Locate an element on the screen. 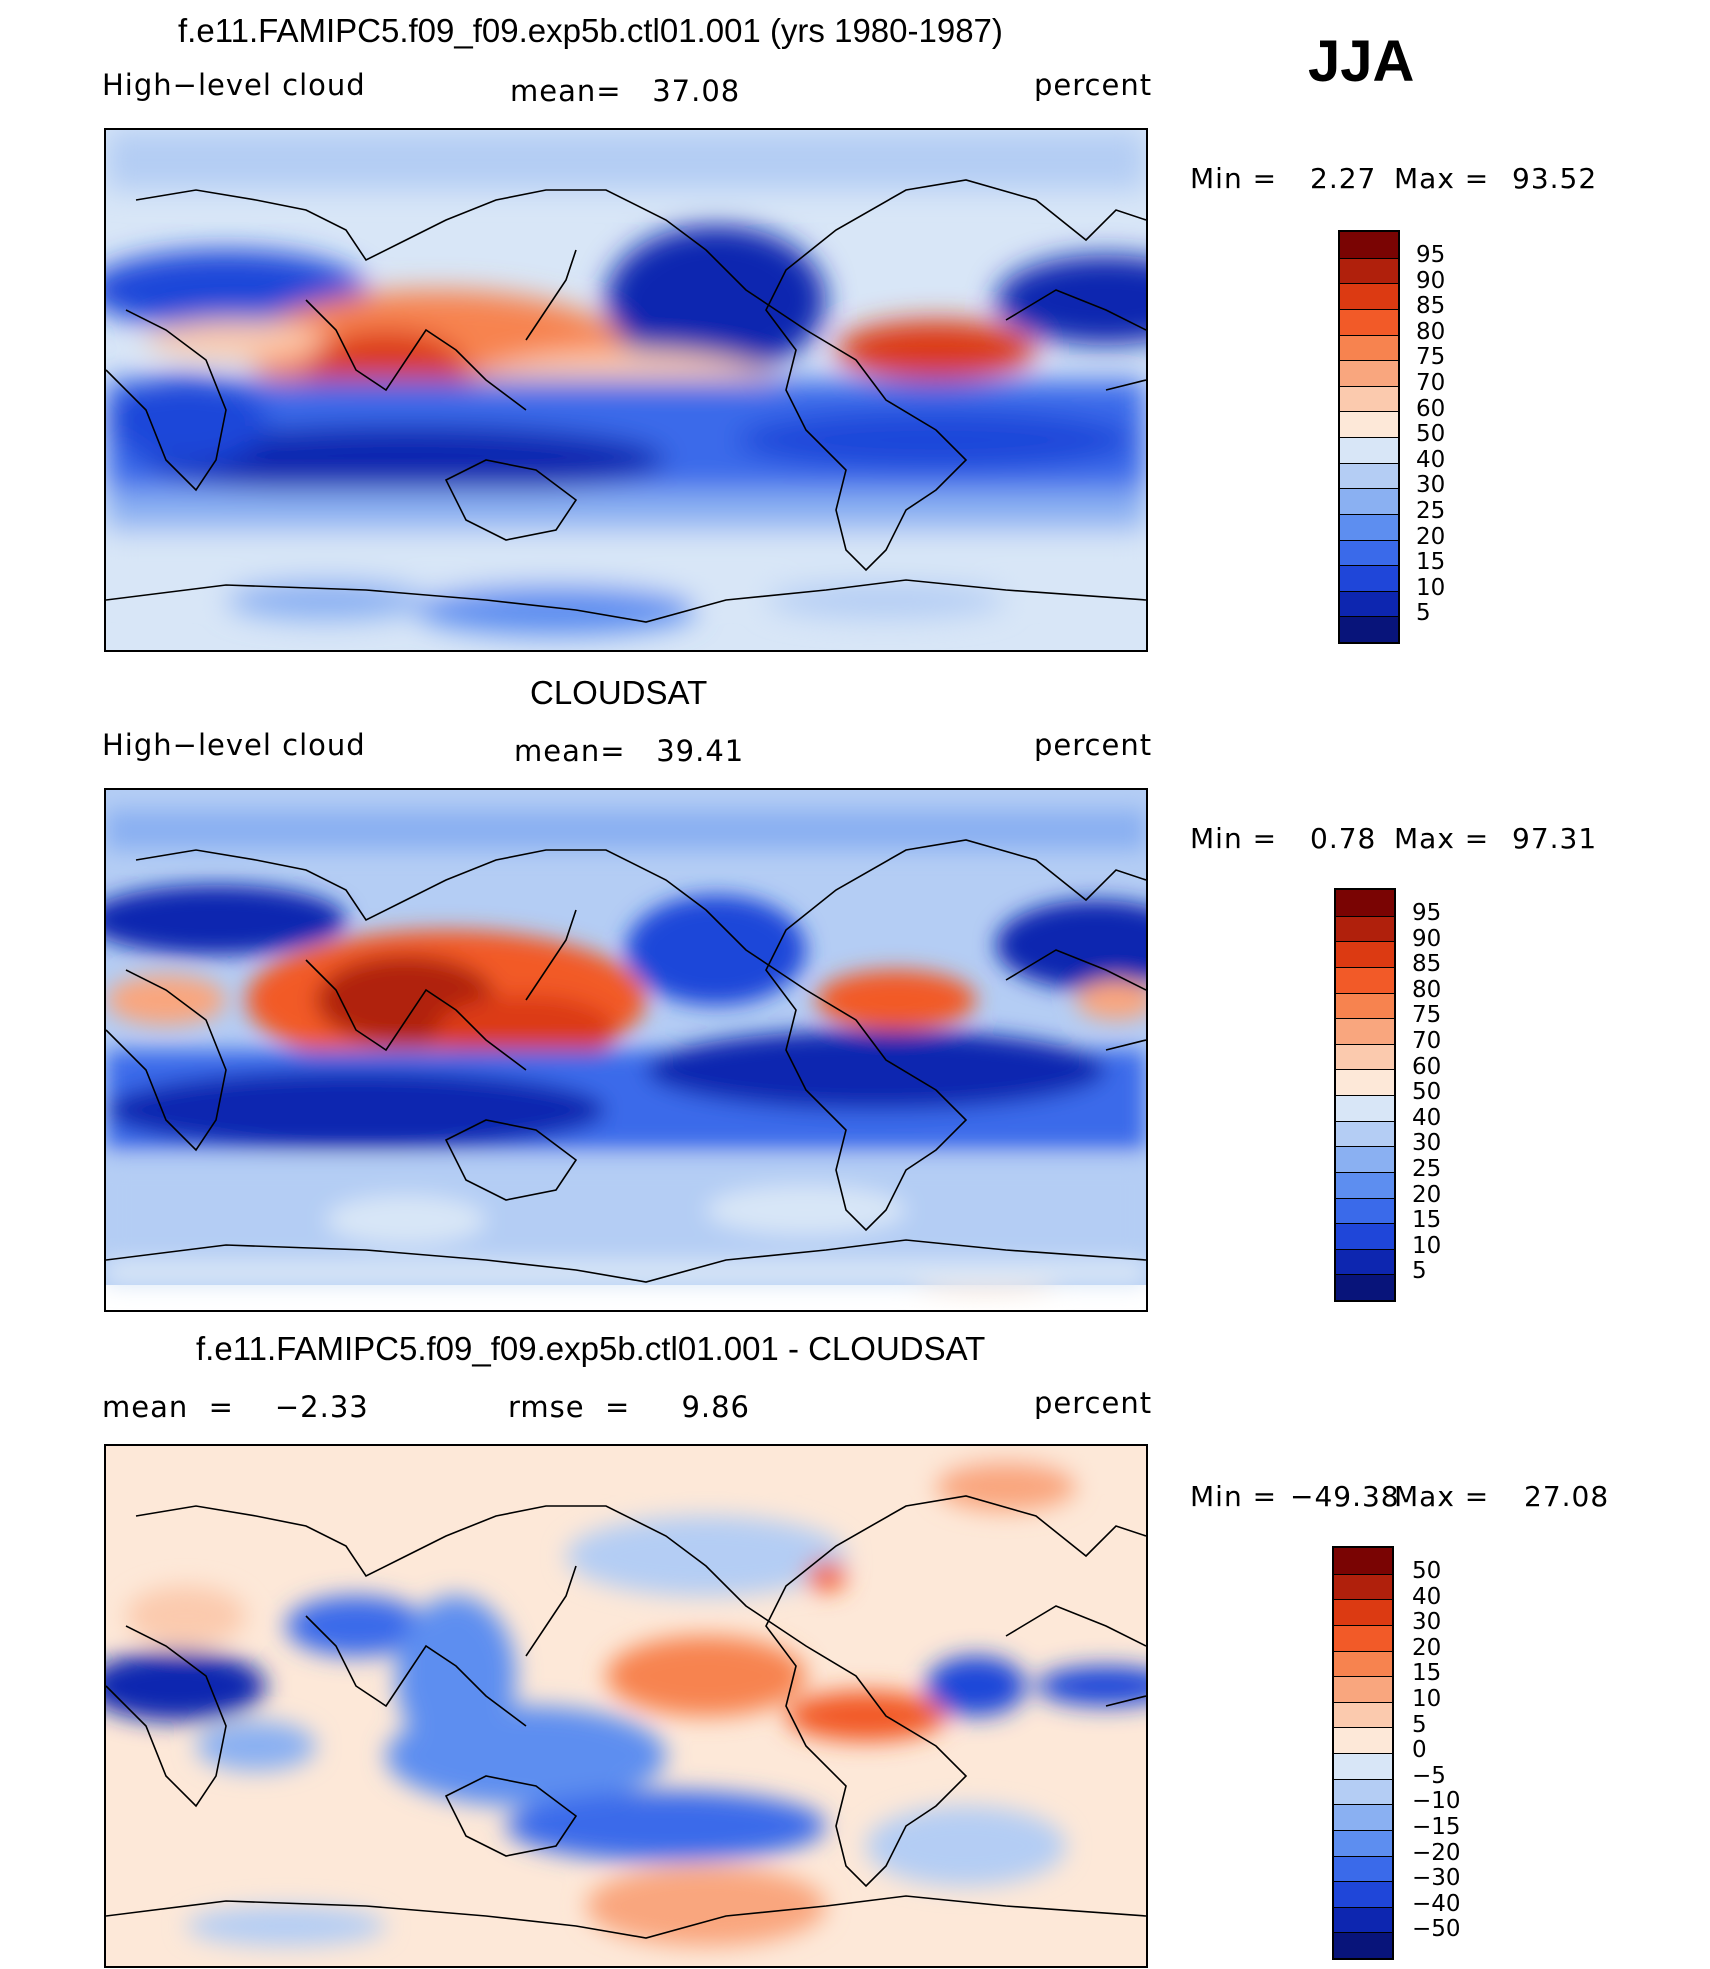 The height and width of the screenshot is (1969, 1710). panel1-colorbar-tick: 20 is located at coordinates (1431, 536).